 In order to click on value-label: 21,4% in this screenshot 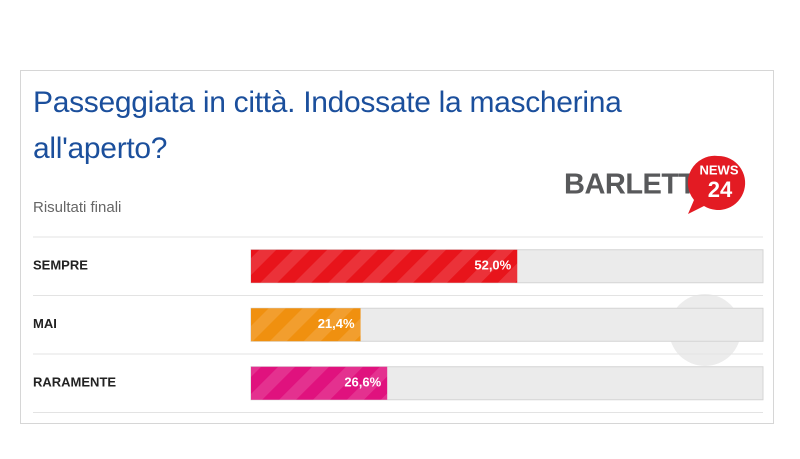, I will do `click(336, 323)`.